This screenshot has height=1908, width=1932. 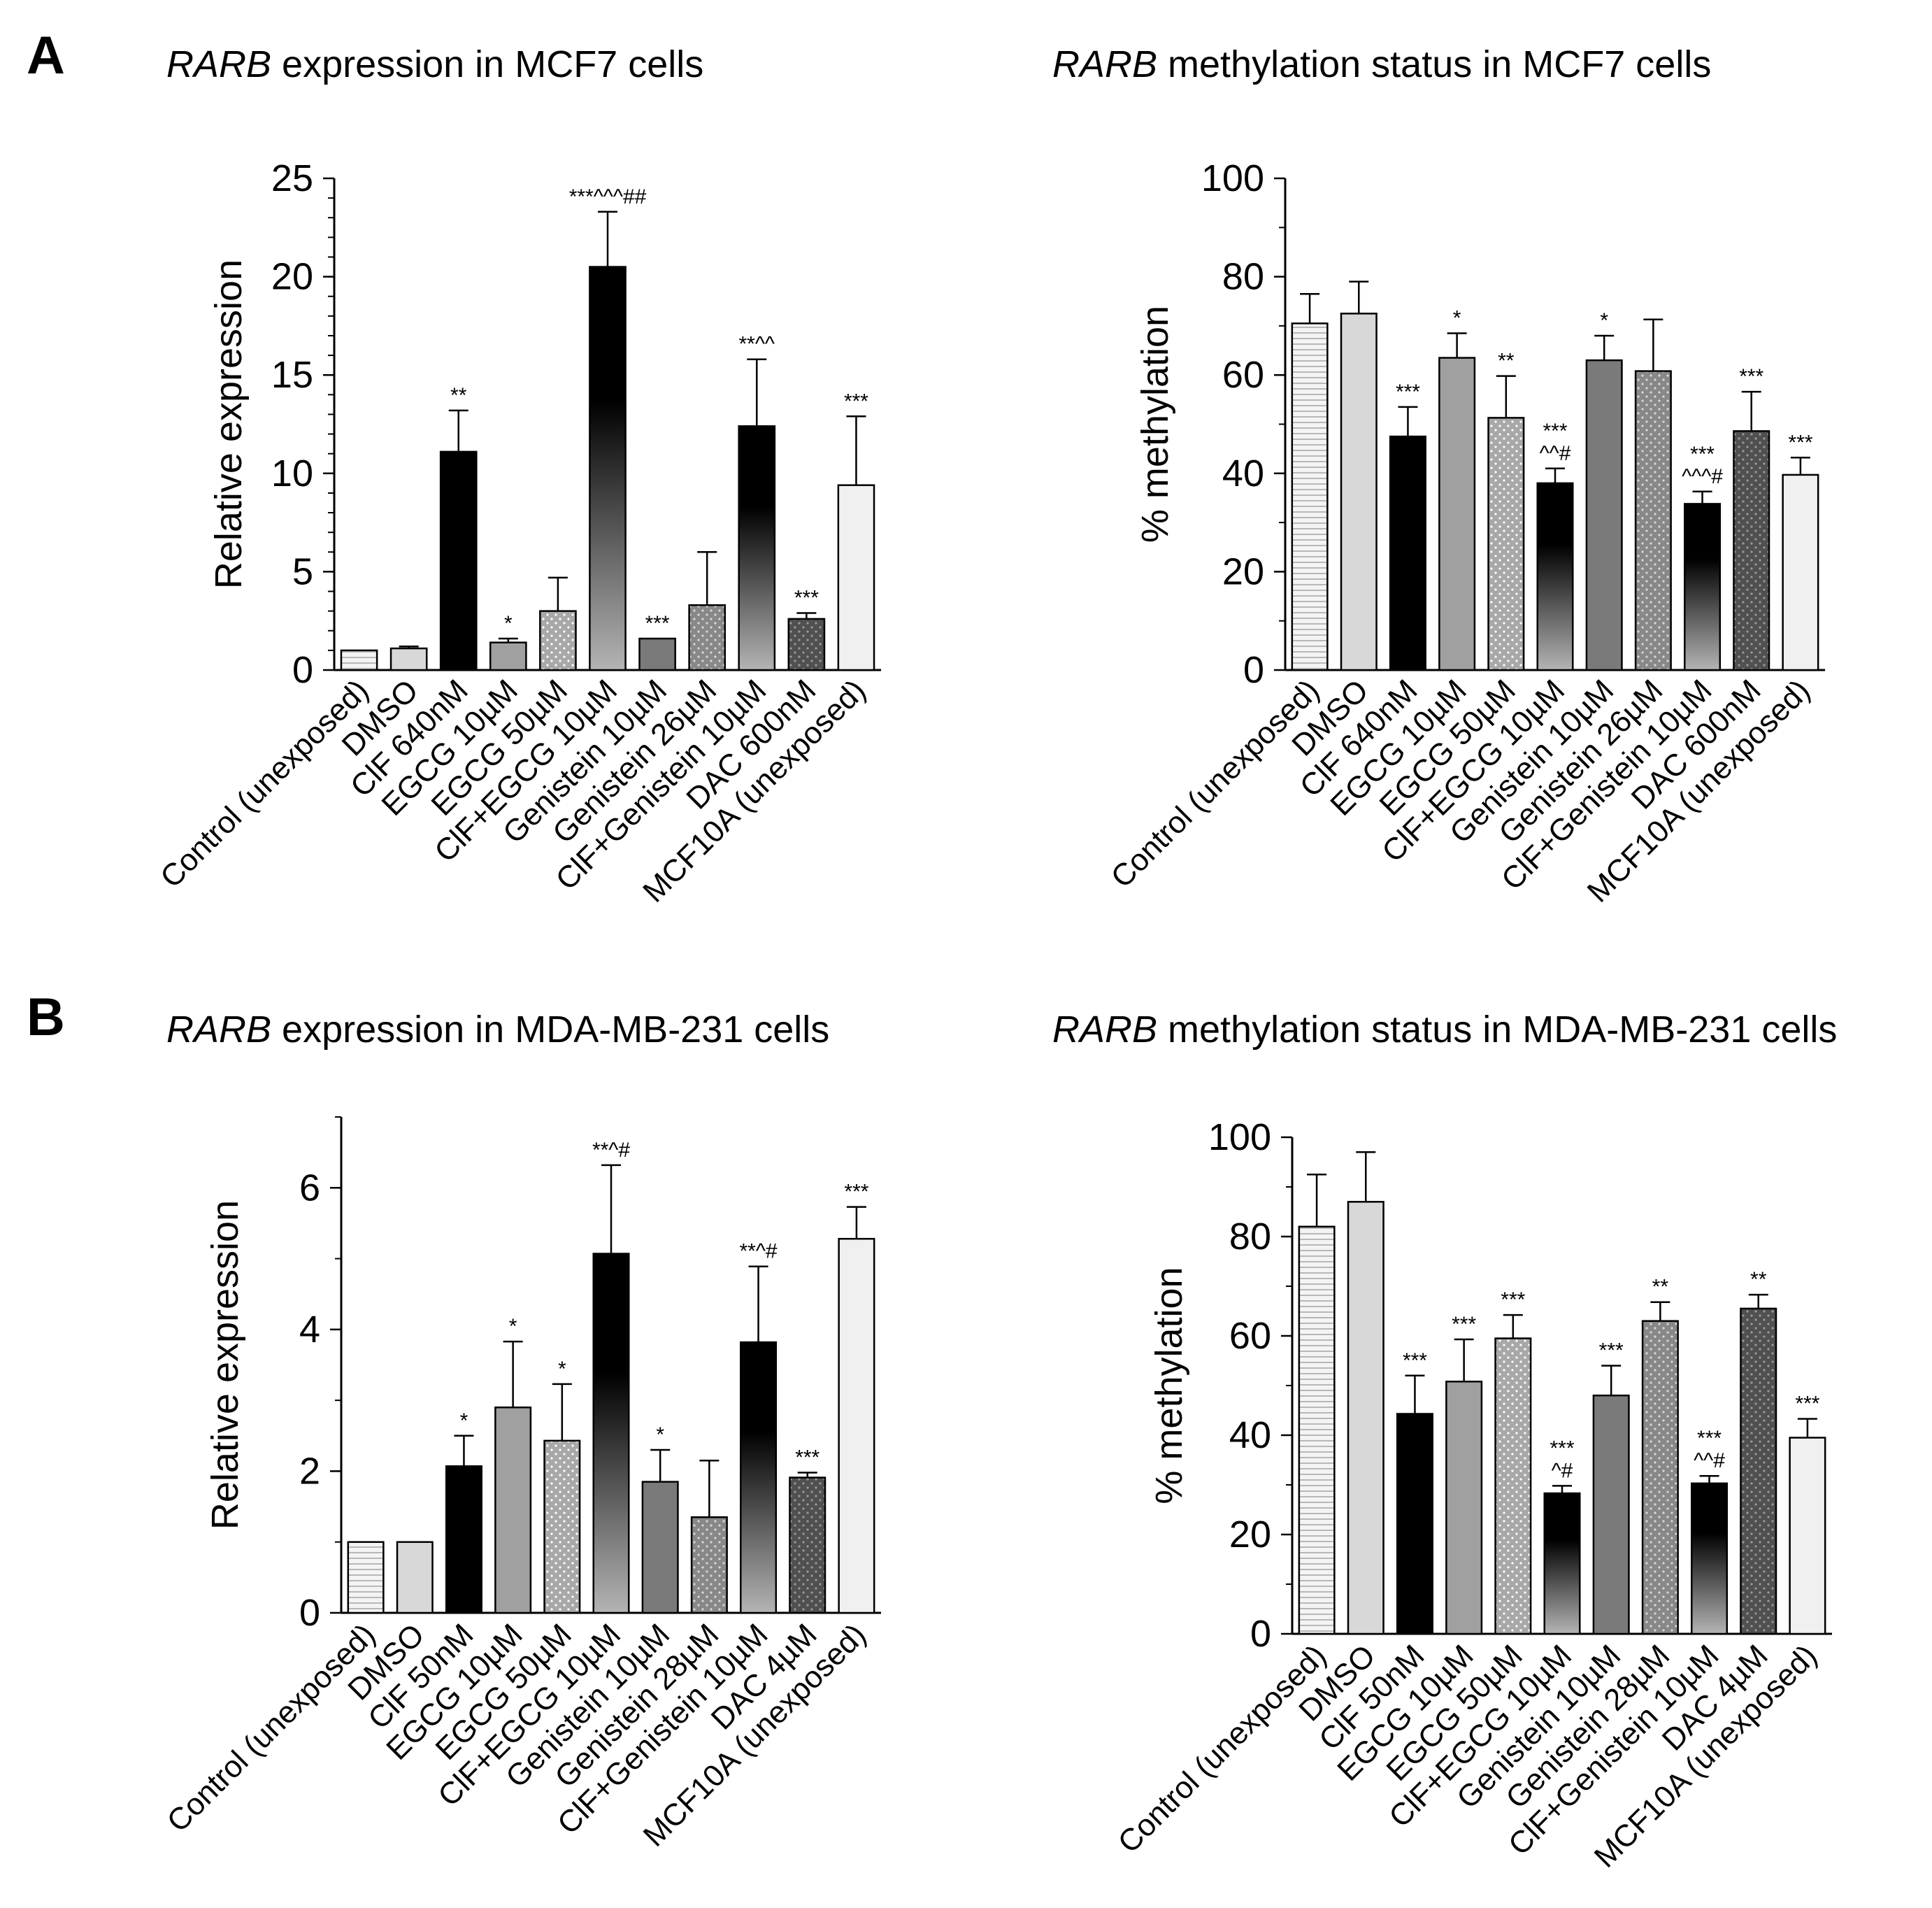 I want to click on panel-letter-b: B, so click(x=46, y=1017).